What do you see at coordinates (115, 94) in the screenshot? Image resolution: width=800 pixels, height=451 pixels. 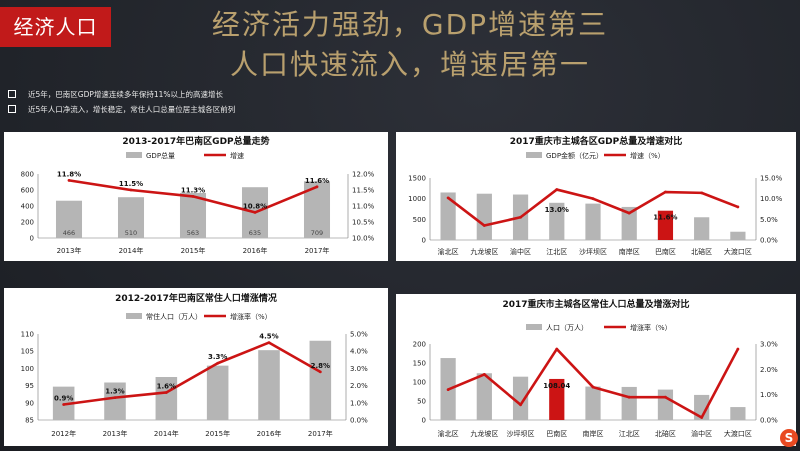 I see `bullet-item: 近5年，巴南区GDP增速连续多年保持11%以上的高速增长` at bounding box center [115, 94].